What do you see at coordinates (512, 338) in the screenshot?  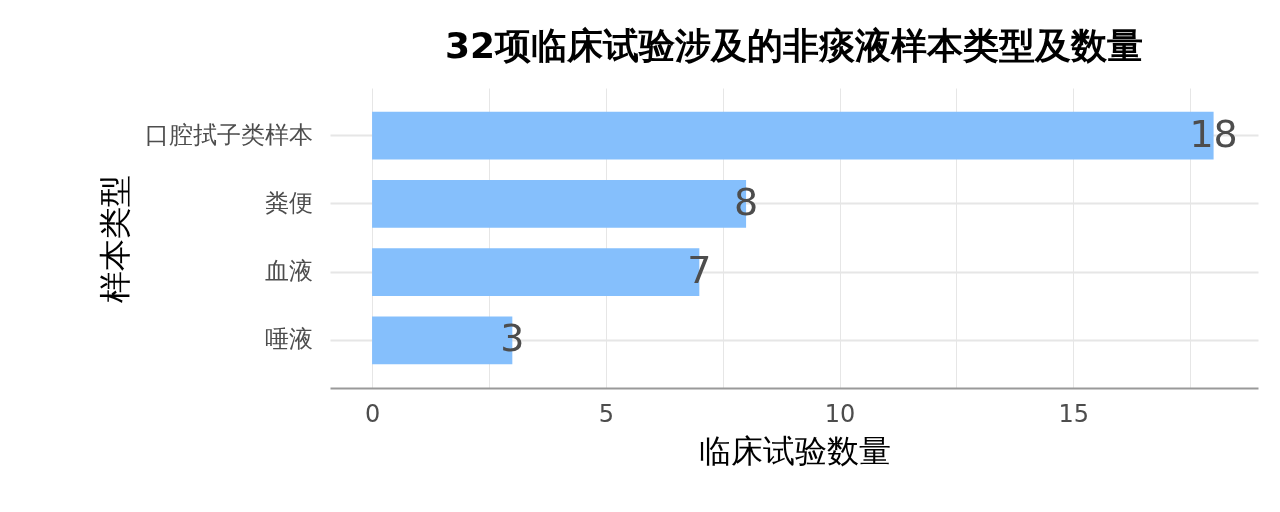 I see `data-label: 3` at bounding box center [512, 338].